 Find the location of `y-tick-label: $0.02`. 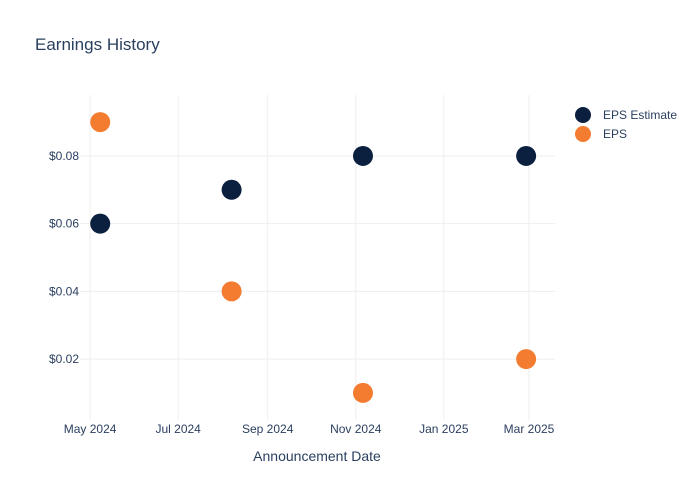

y-tick-label: $0.02 is located at coordinates (64, 359).